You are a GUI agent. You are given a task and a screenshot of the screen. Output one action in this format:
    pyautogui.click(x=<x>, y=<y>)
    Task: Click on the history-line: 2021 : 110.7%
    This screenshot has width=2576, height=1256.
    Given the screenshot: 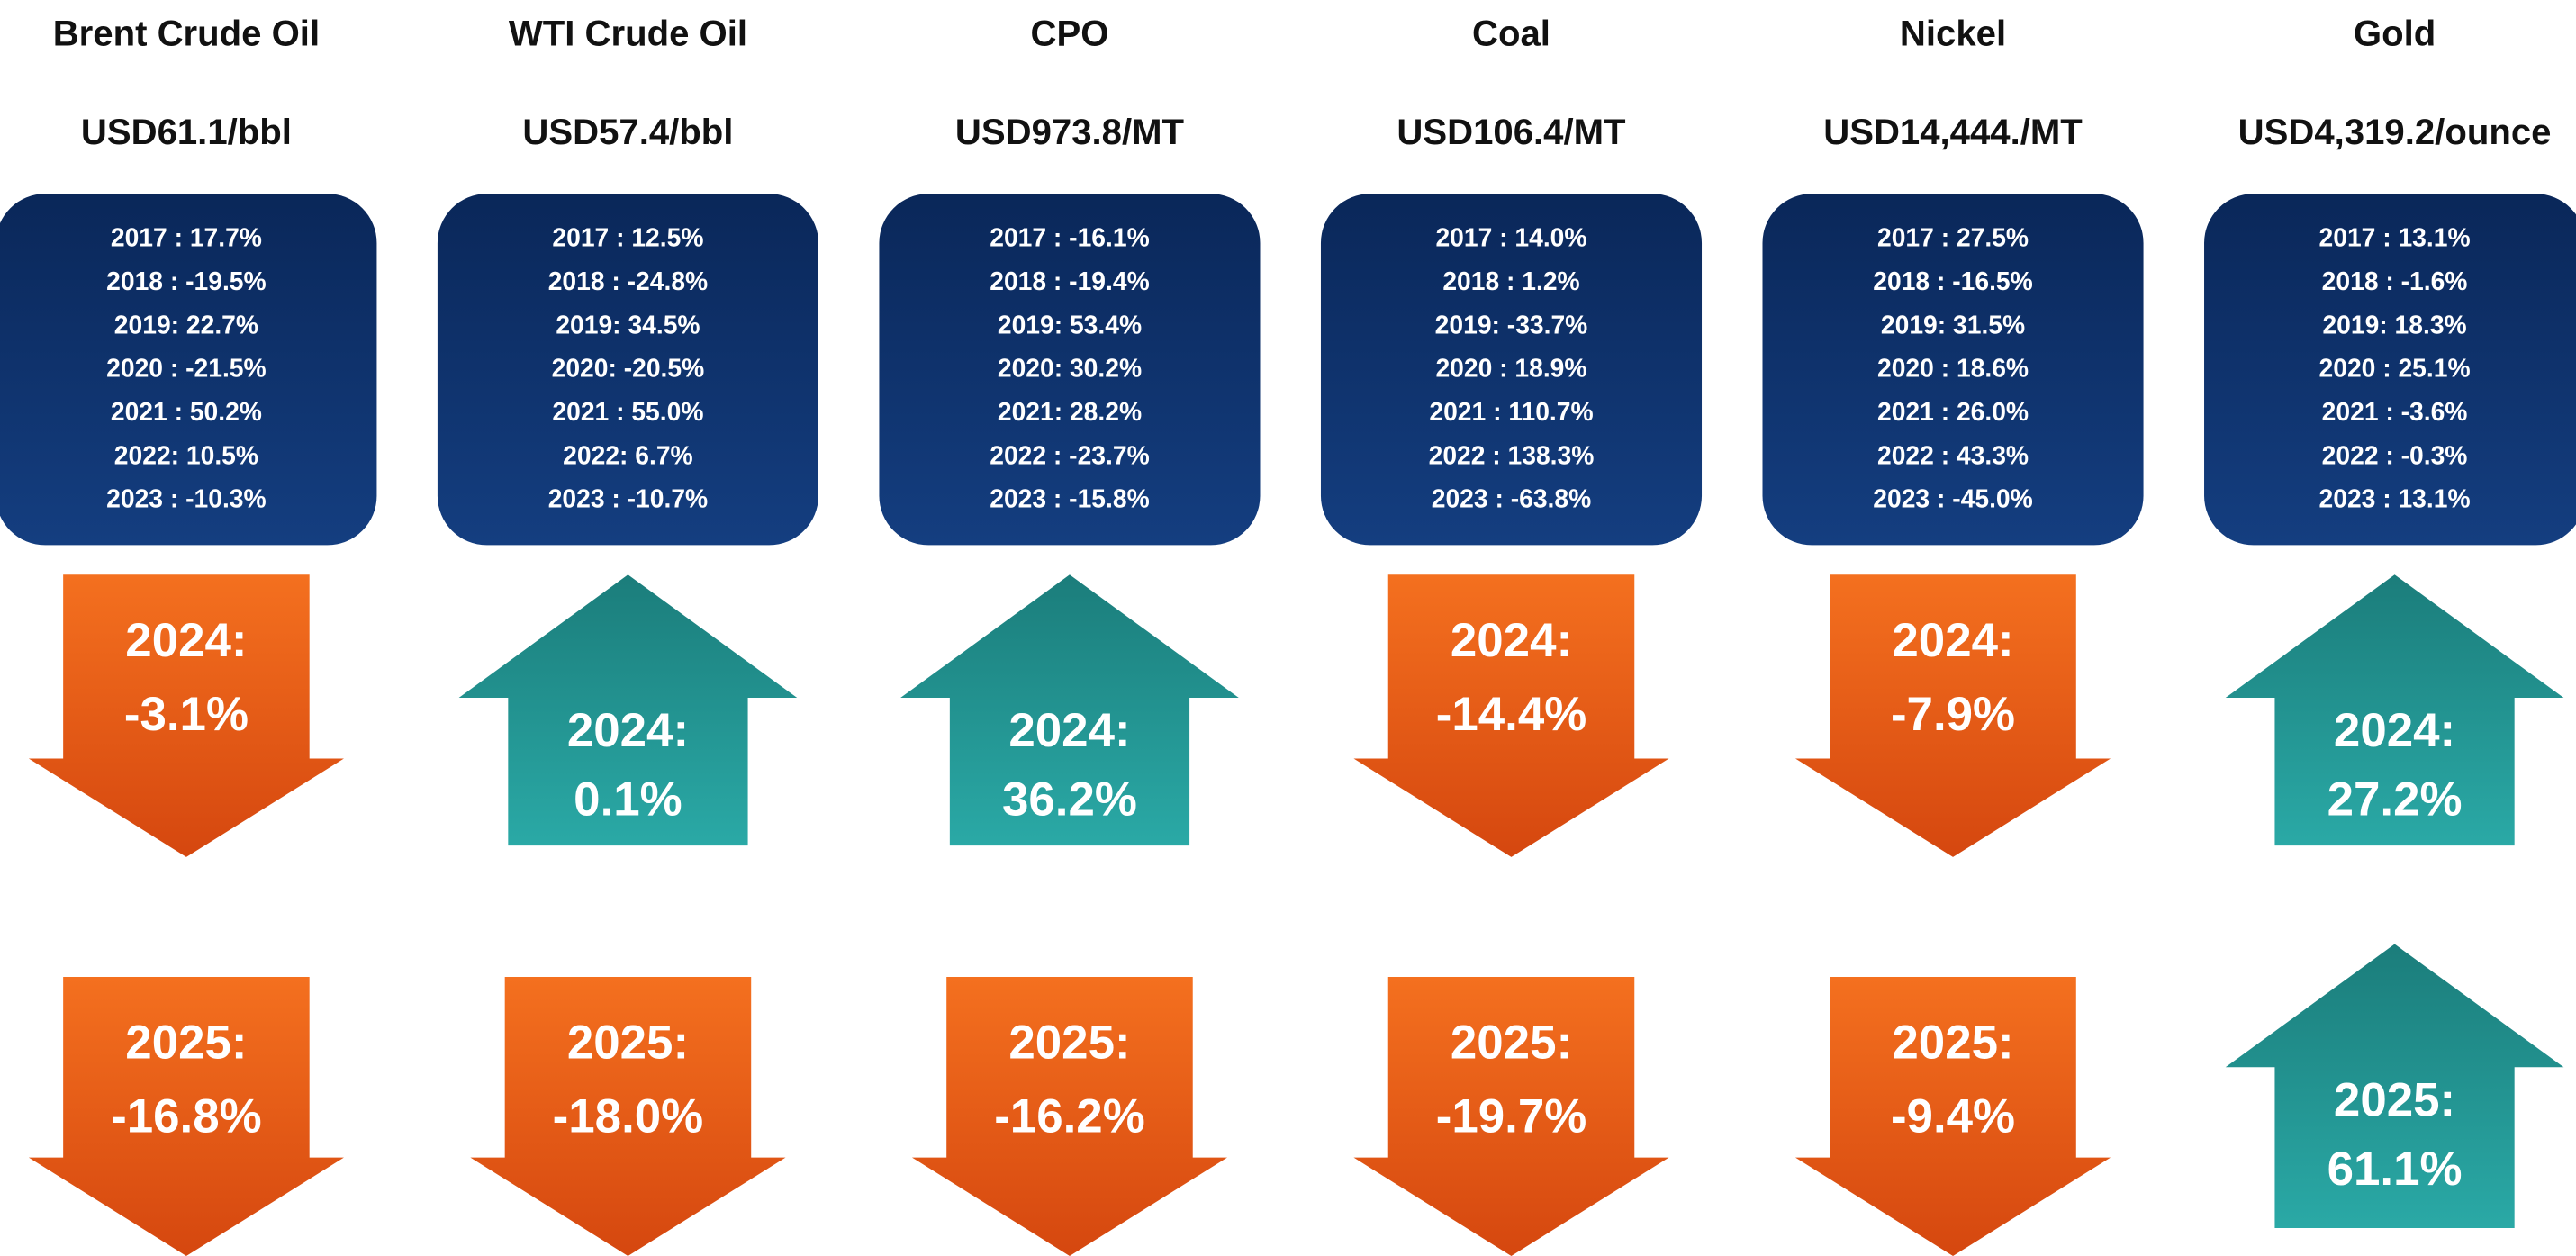 What is the action you would take?
    pyautogui.click(x=1511, y=411)
    